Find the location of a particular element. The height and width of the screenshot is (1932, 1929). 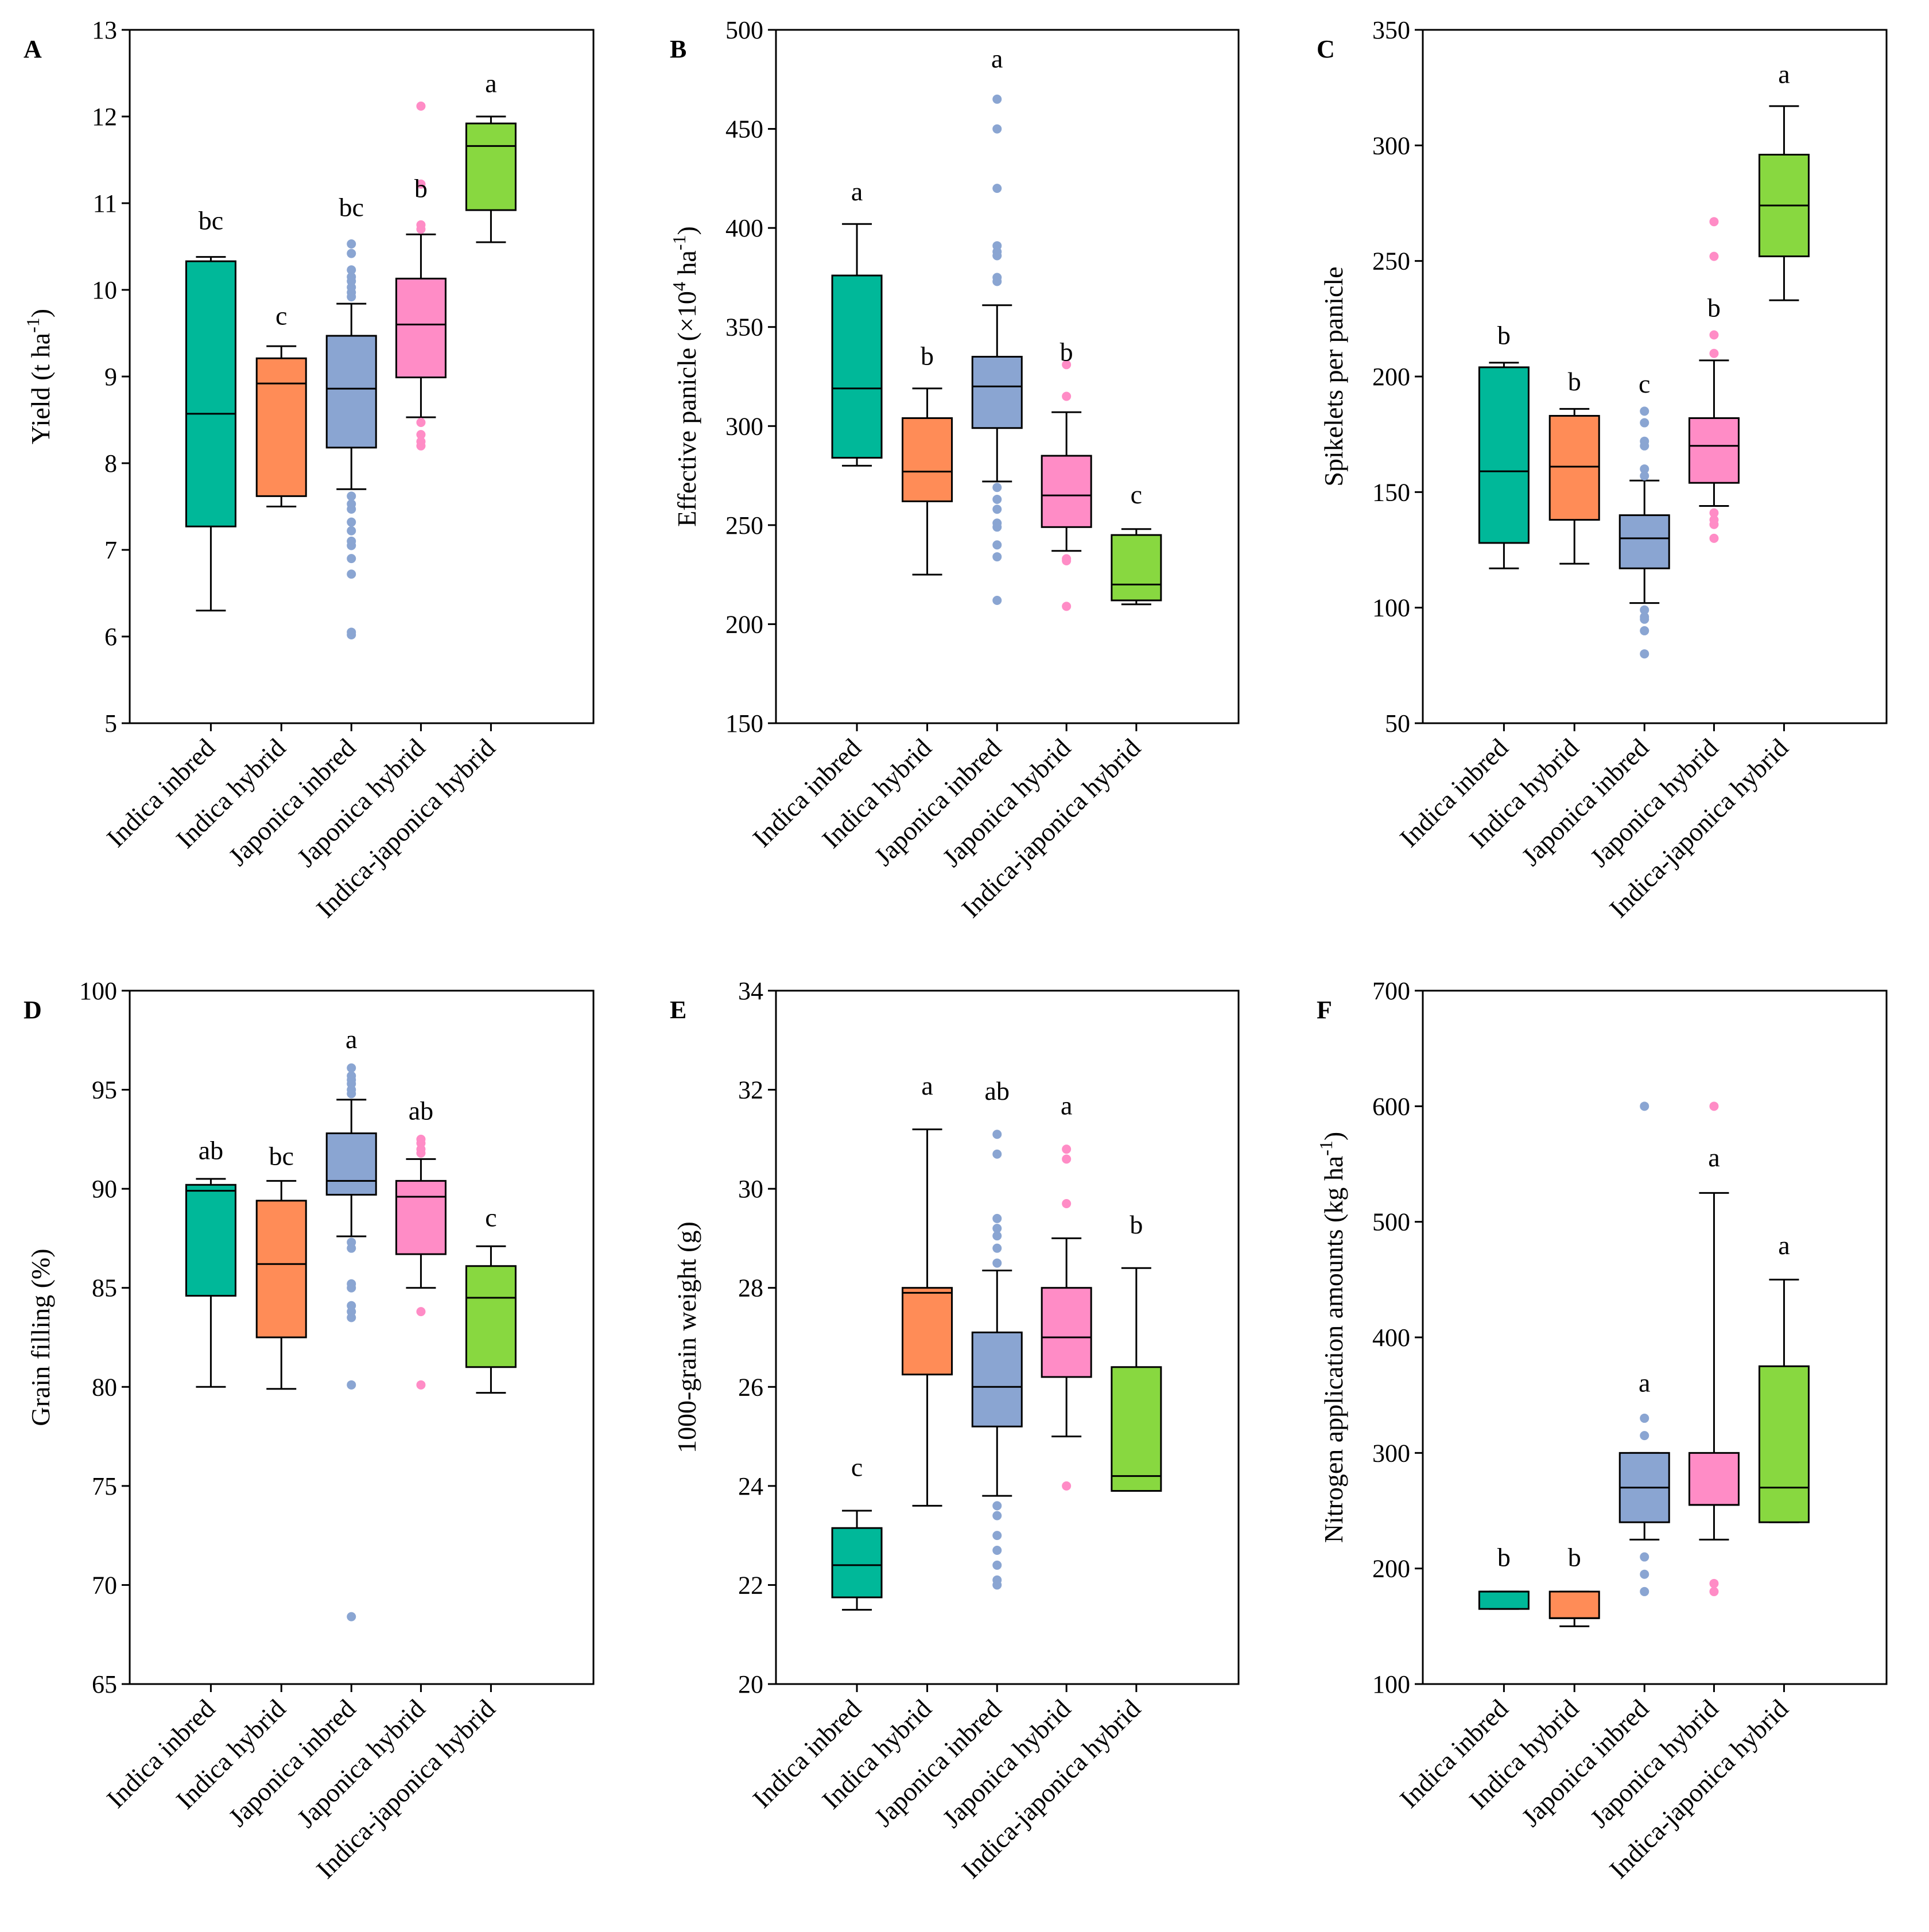

y-tick-label: 80 is located at coordinates (105, 1387).